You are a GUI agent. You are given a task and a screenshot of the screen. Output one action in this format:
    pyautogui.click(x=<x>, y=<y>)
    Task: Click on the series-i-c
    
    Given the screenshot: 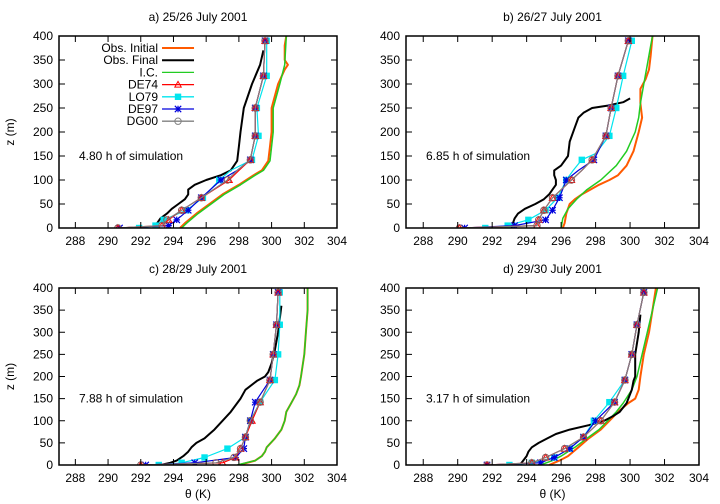 What is the action you would take?
    pyautogui.click(x=607, y=132)
    